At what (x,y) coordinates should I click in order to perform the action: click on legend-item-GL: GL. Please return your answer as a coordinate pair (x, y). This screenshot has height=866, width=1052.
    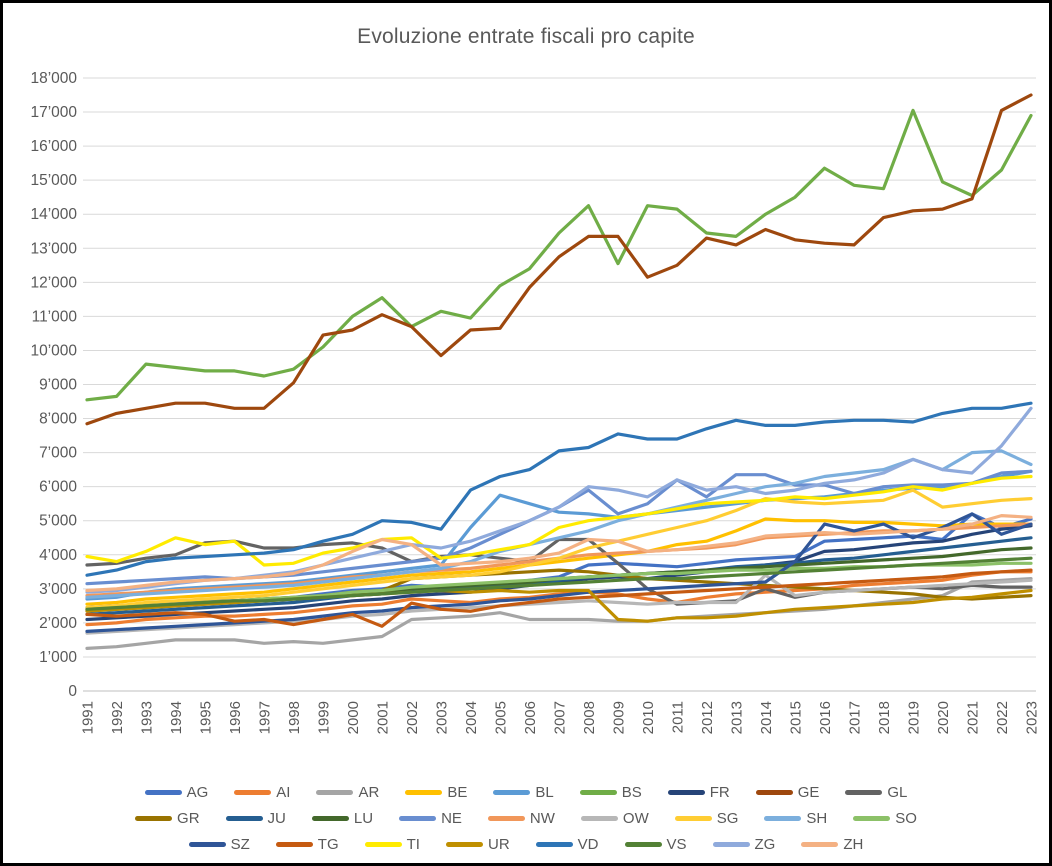
    Looking at the image, I should click on (876, 792).